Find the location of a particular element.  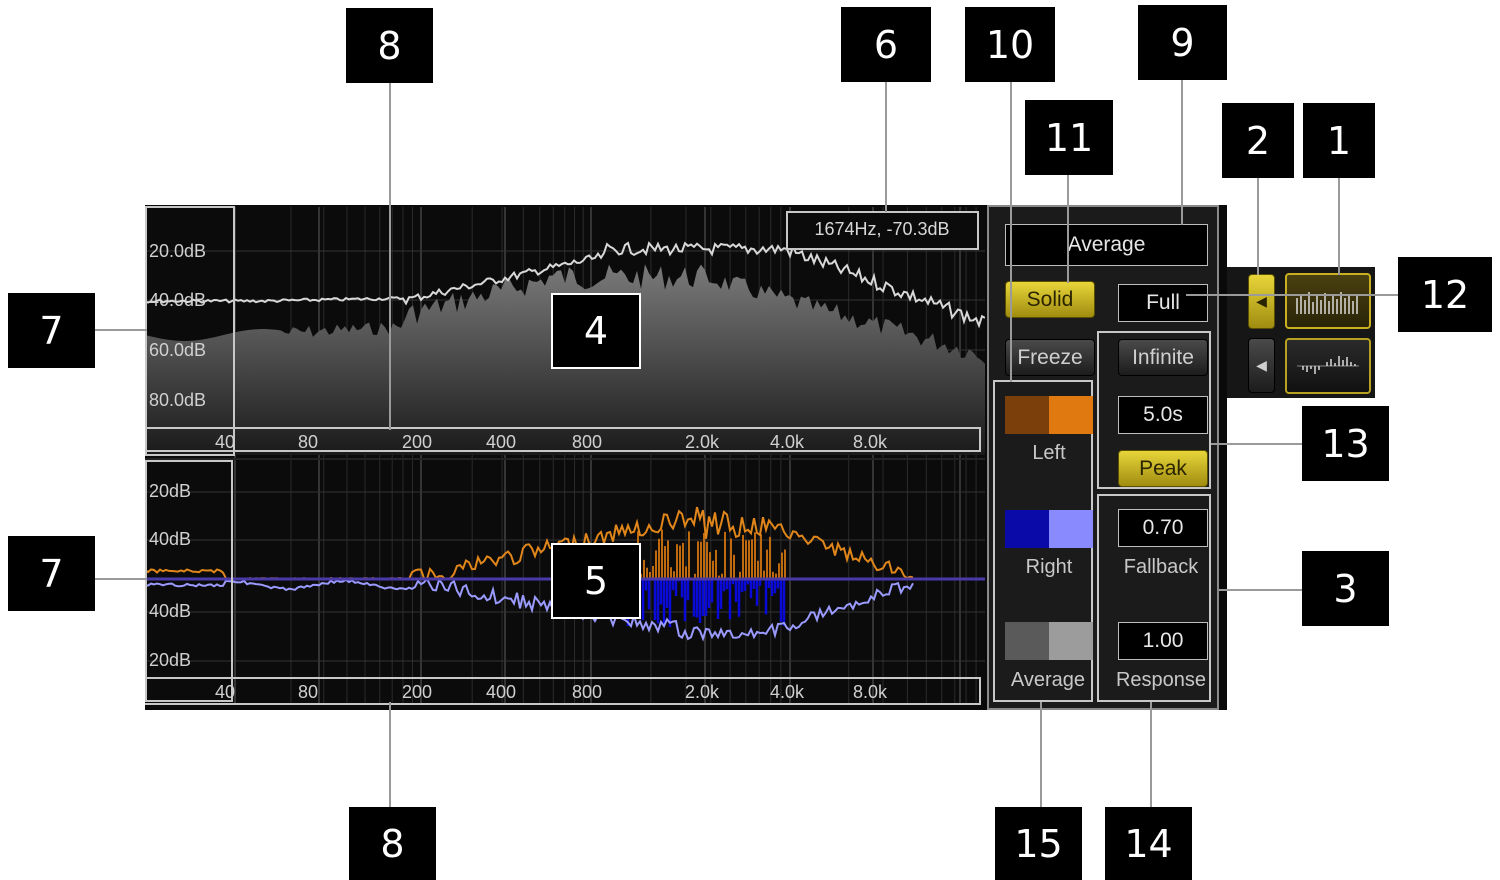

upper-freq-label: 800 is located at coordinates (587, 442).